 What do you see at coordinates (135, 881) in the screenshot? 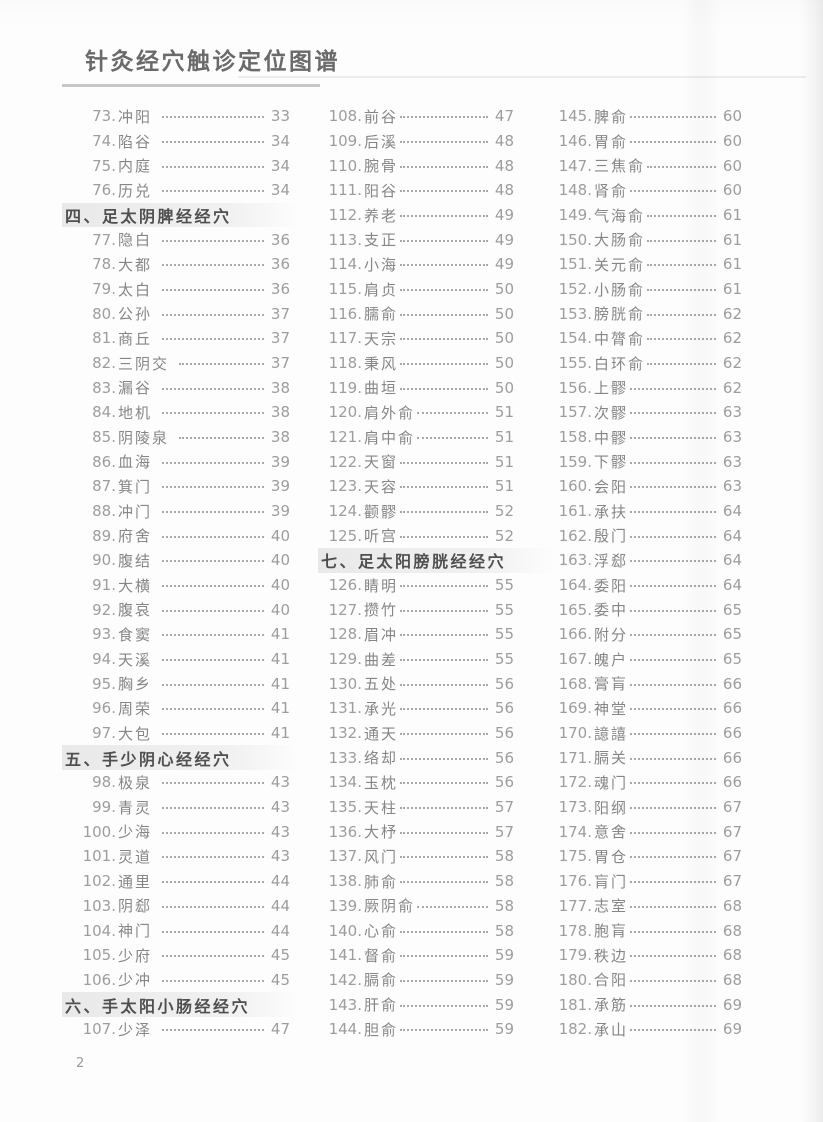
I see `entry-name: 通里` at bounding box center [135, 881].